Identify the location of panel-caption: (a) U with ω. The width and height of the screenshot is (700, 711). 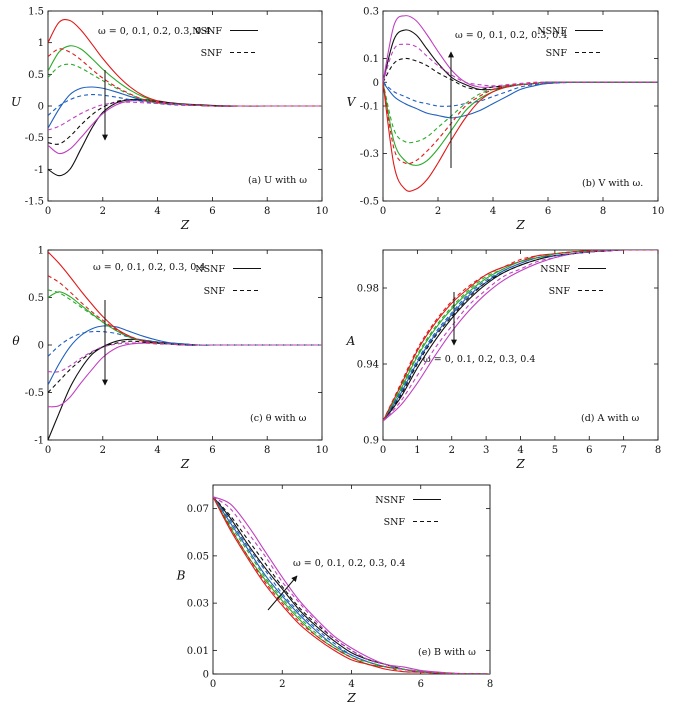
(277, 180).